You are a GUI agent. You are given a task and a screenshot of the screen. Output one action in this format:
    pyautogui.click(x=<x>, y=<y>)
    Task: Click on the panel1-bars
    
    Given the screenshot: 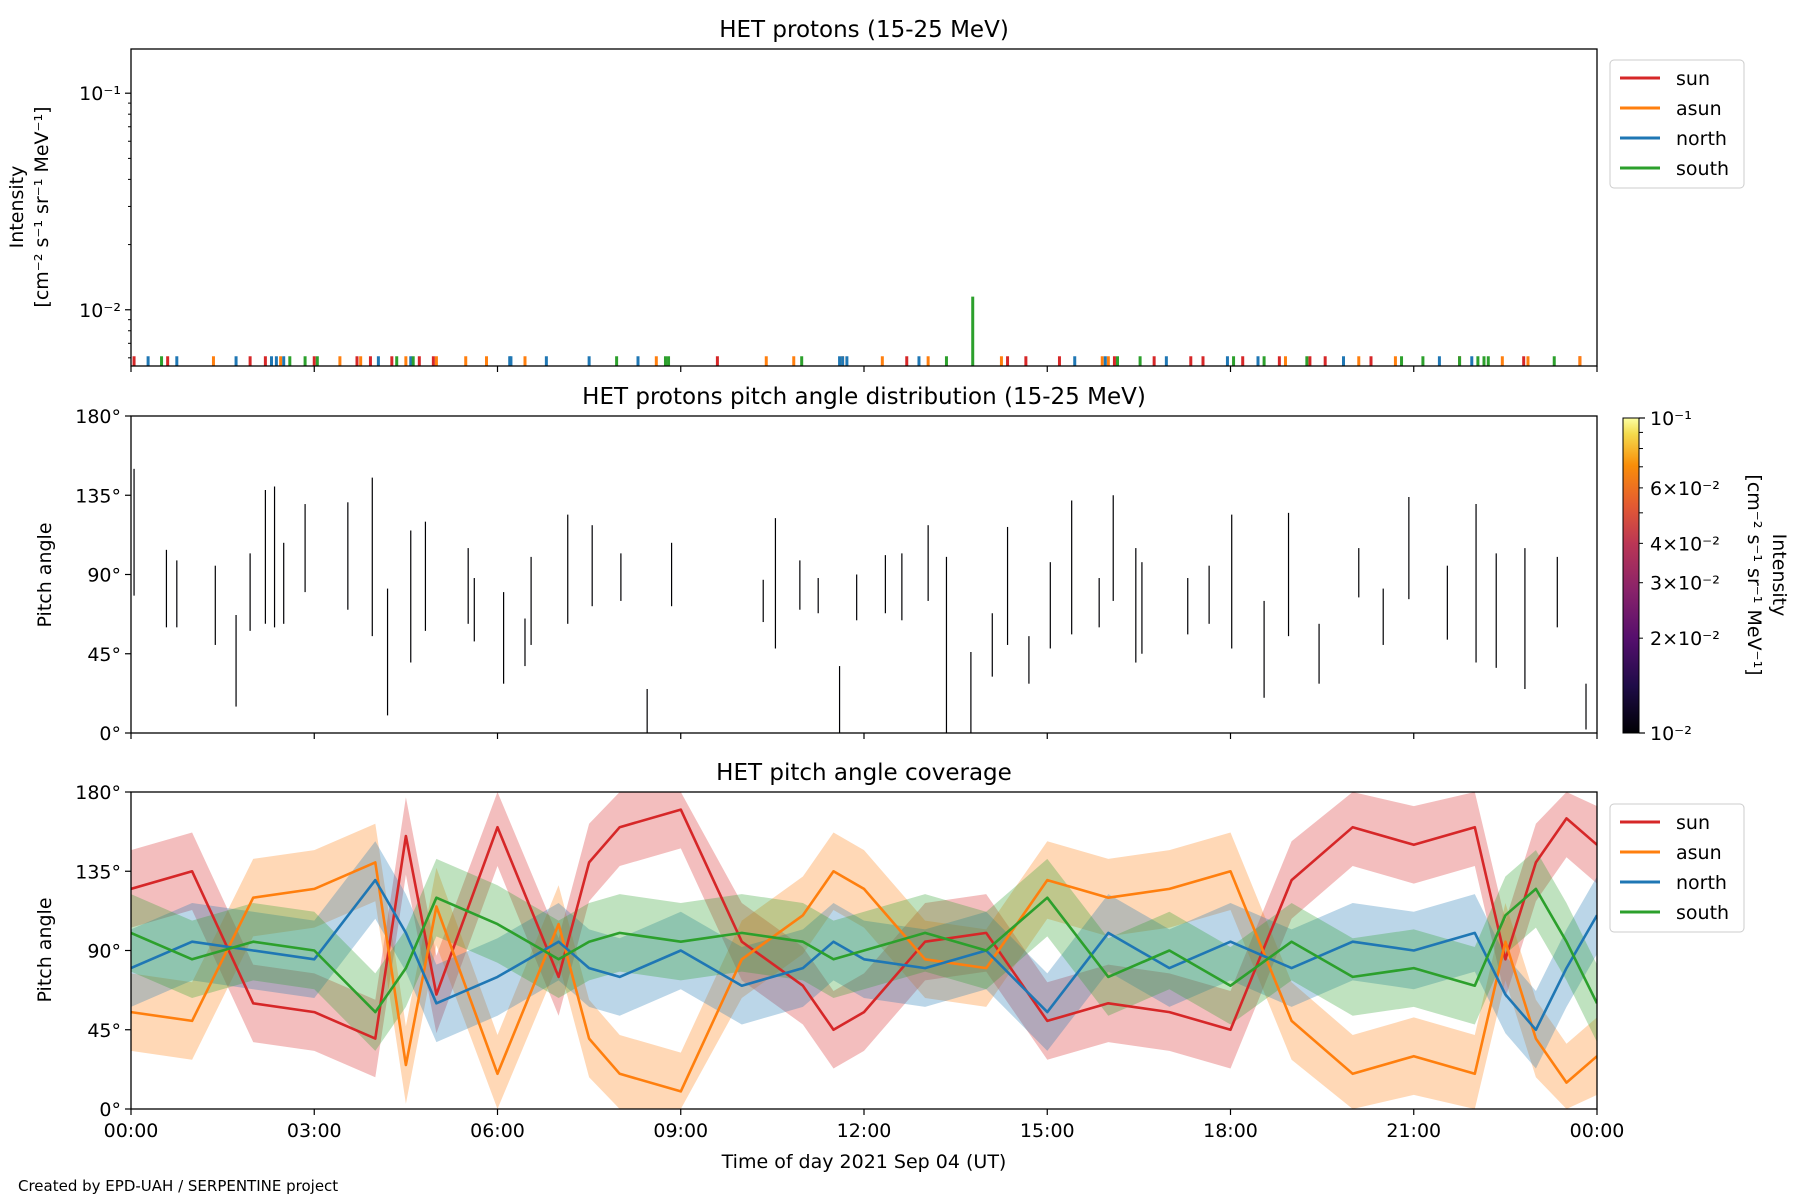 What is the action you would take?
    pyautogui.click(x=857, y=331)
    